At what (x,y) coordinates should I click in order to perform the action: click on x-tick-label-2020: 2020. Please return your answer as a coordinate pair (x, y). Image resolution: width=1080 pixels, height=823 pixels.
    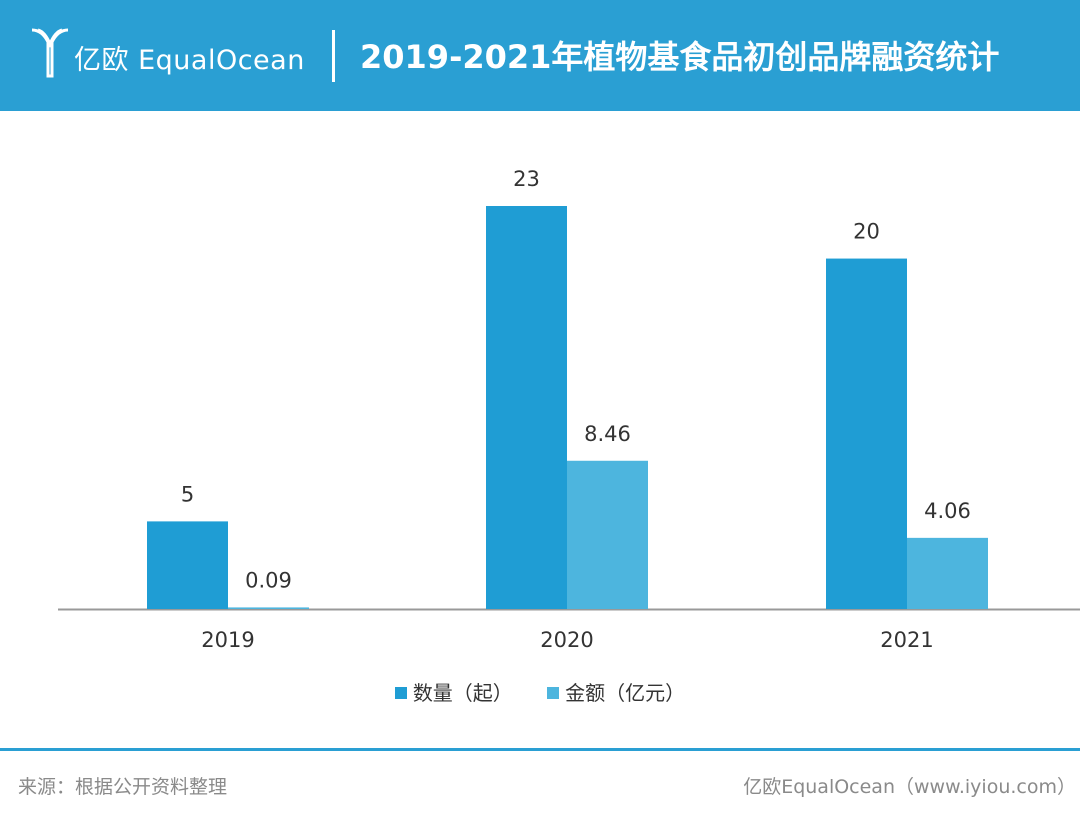
    Looking at the image, I should click on (566, 640).